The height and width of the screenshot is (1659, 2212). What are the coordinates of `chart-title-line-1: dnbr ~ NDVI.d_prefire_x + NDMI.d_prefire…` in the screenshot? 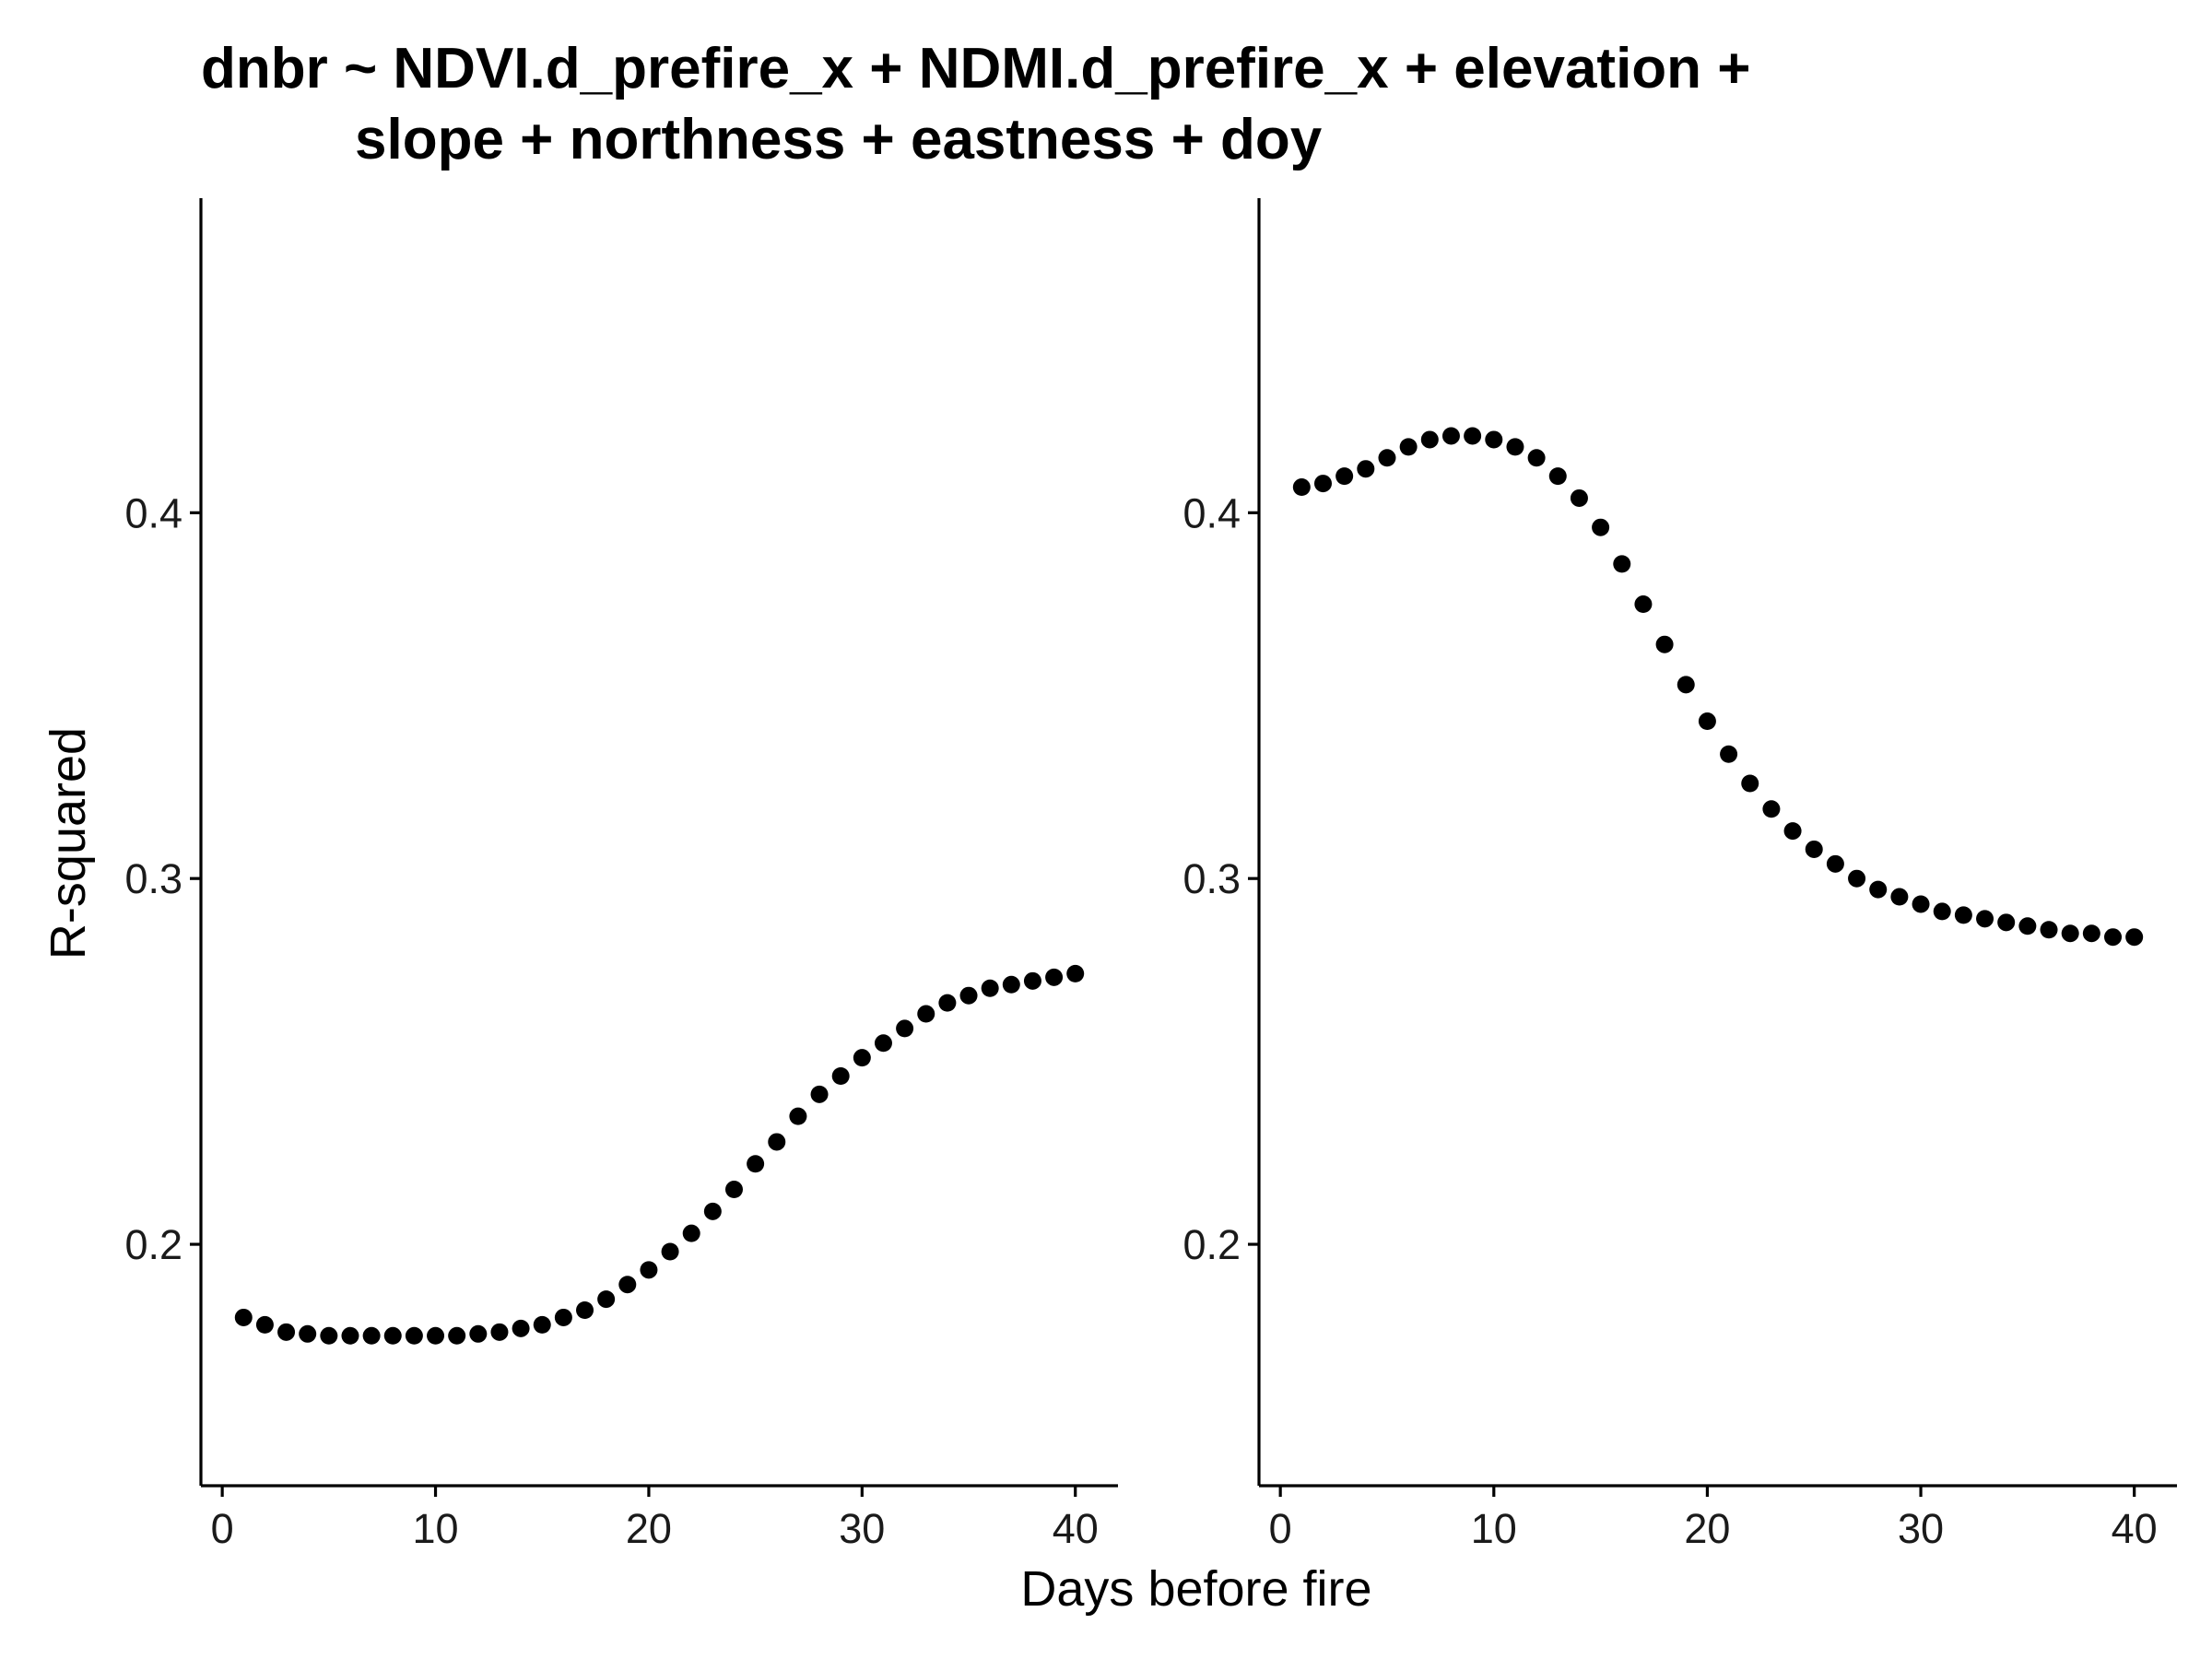 It's located at (975, 68).